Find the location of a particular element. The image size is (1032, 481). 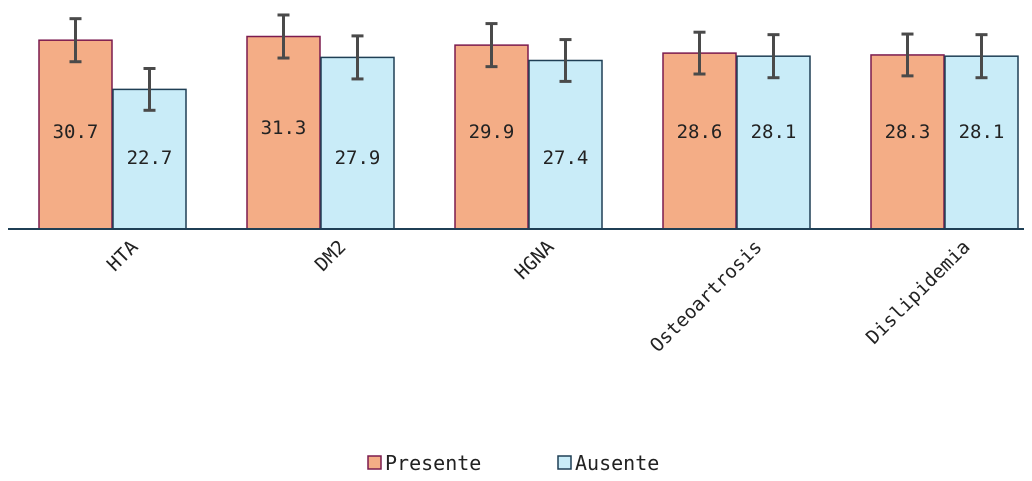

bar-presente-hta is located at coordinates (75, 134).